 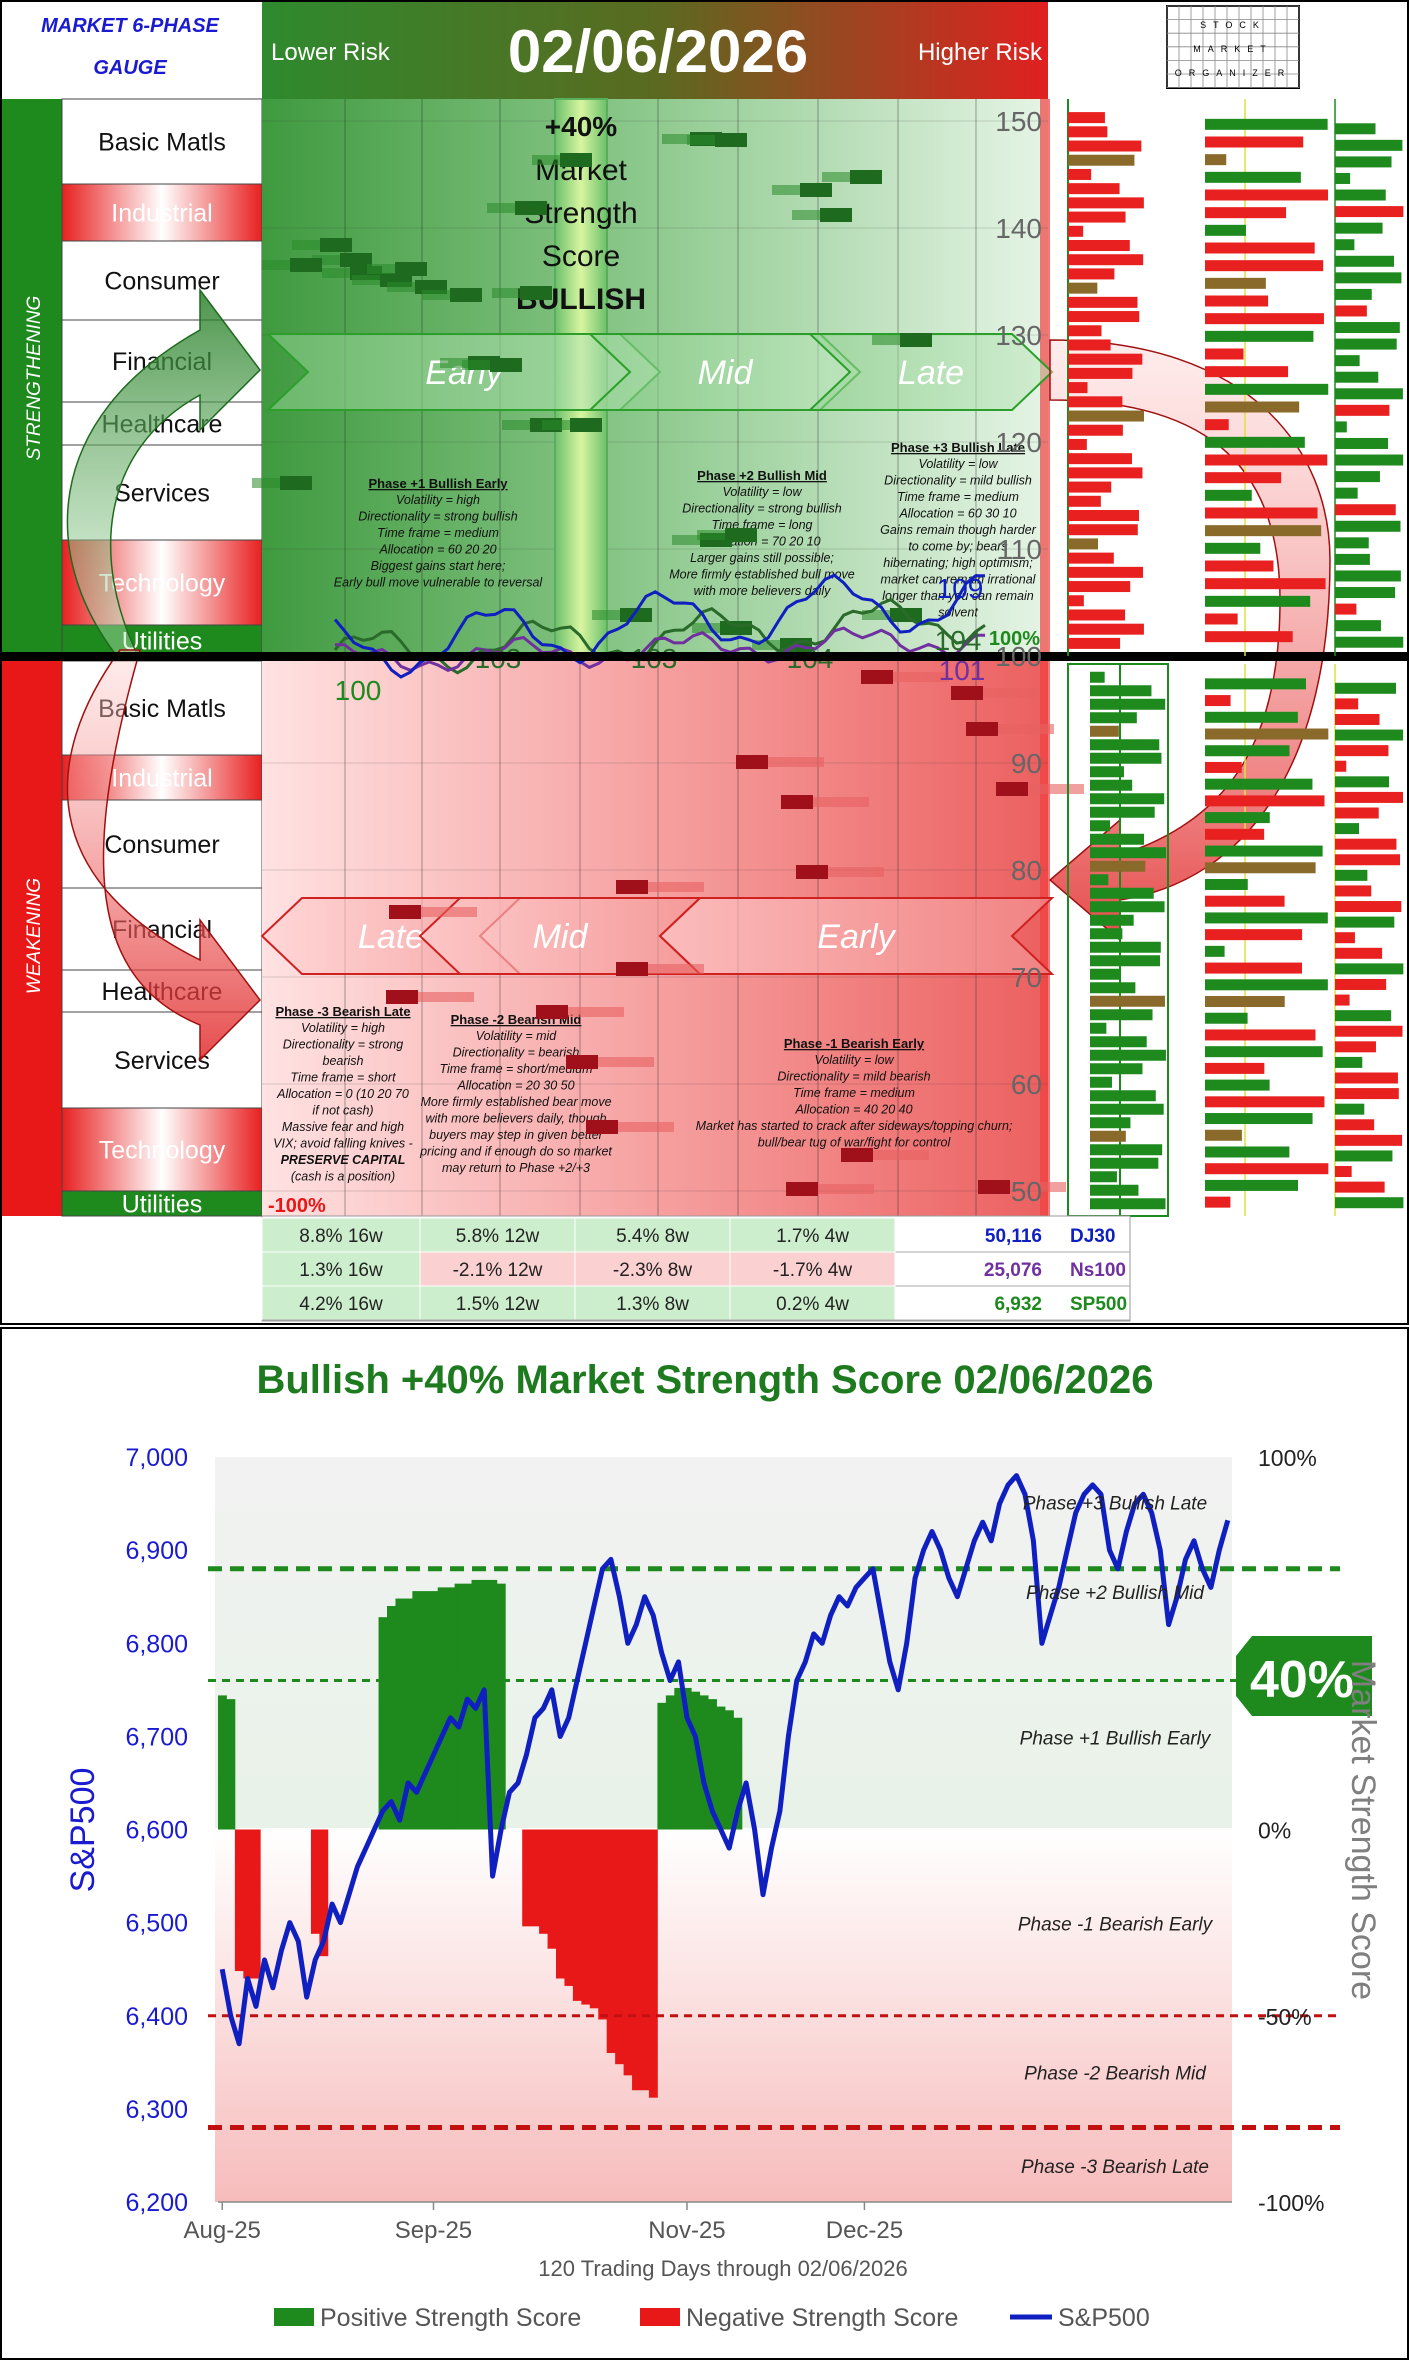 What do you see at coordinates (958, 640) in the screenshot?
I see `index-value-label: 104` at bounding box center [958, 640].